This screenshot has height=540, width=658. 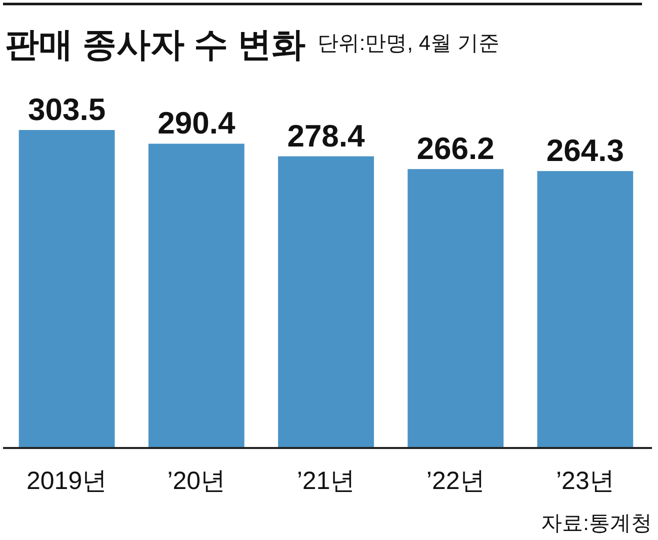 What do you see at coordinates (67, 481) in the screenshot?
I see `x-tick-label: 2019년` at bounding box center [67, 481].